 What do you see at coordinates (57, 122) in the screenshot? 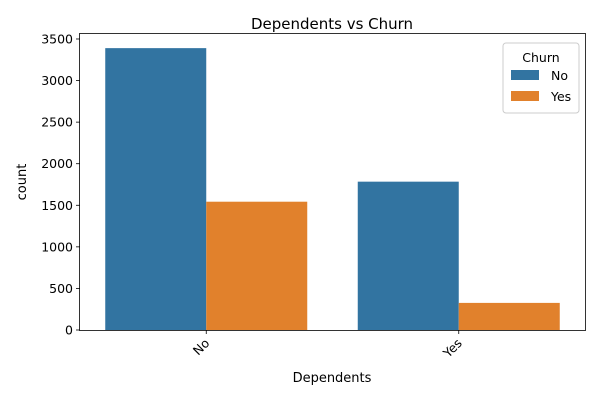
I see `y-tick-label: 2500` at bounding box center [57, 122].